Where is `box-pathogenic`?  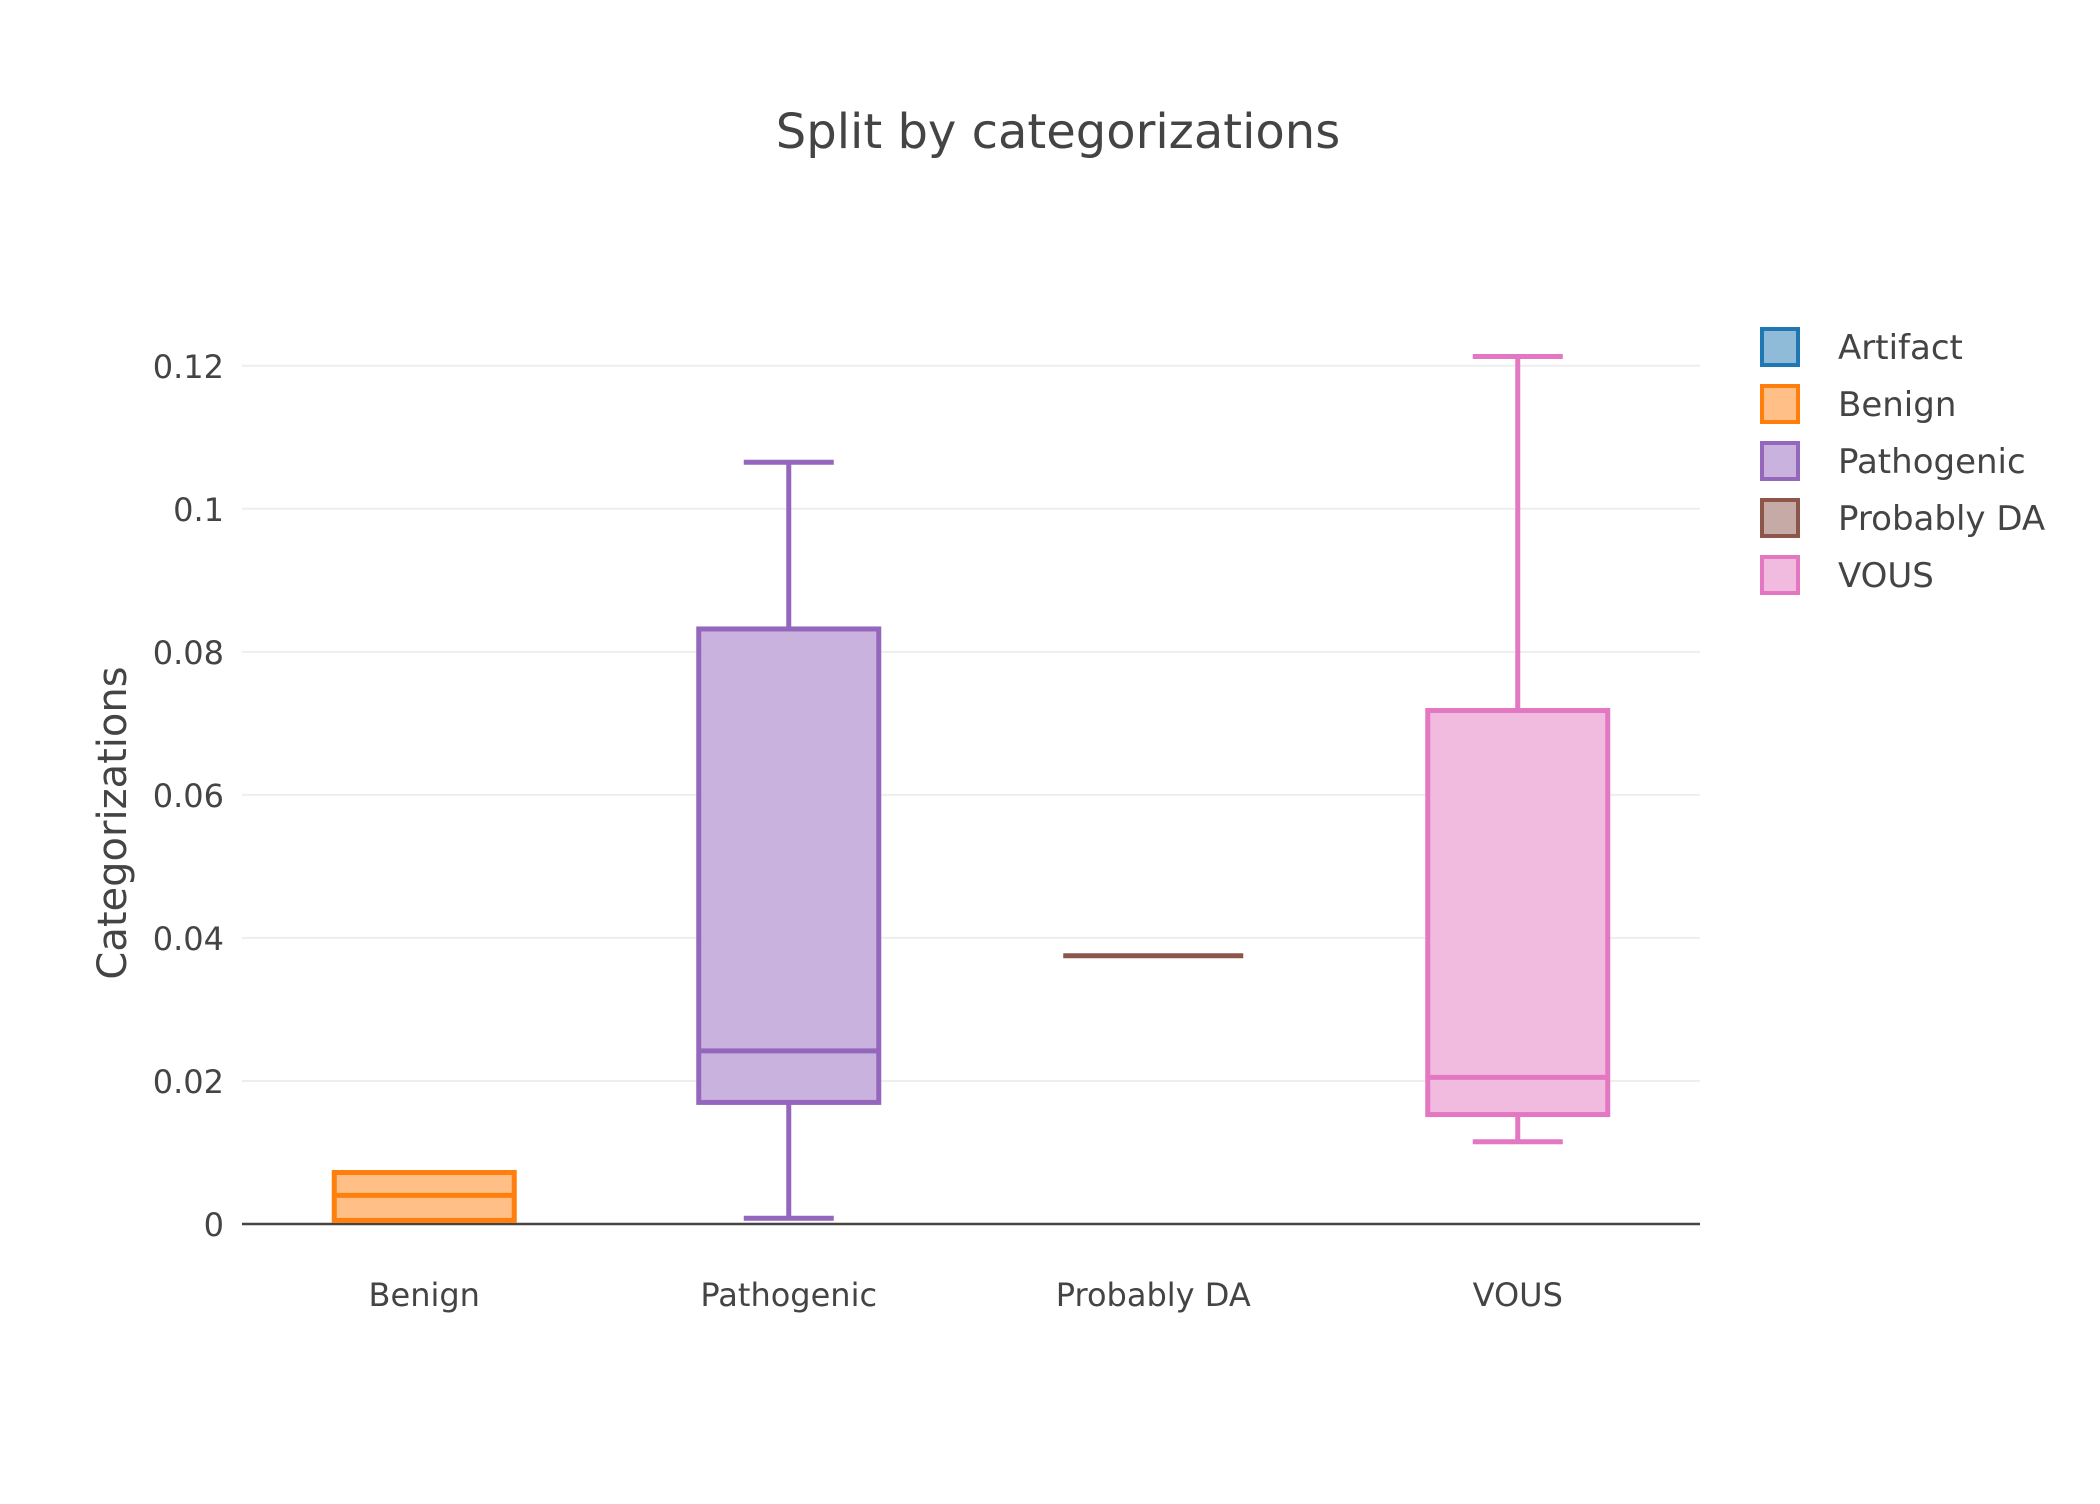 box-pathogenic is located at coordinates (789, 840).